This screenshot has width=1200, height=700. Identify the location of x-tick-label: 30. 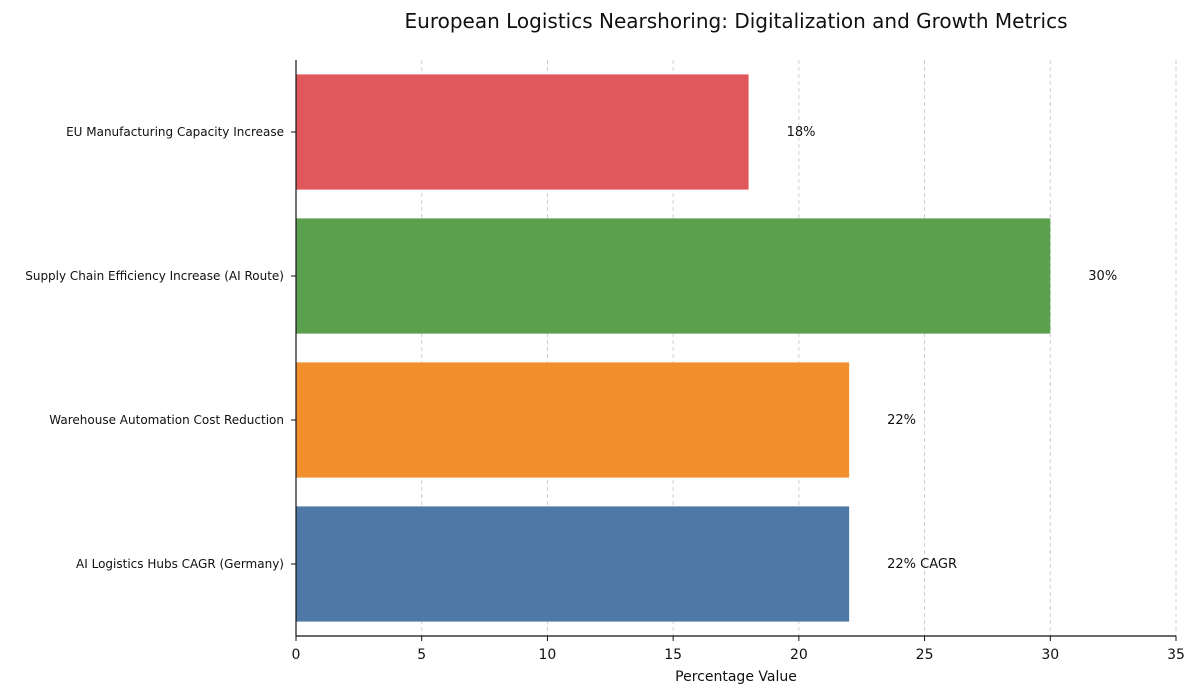
(1050, 655).